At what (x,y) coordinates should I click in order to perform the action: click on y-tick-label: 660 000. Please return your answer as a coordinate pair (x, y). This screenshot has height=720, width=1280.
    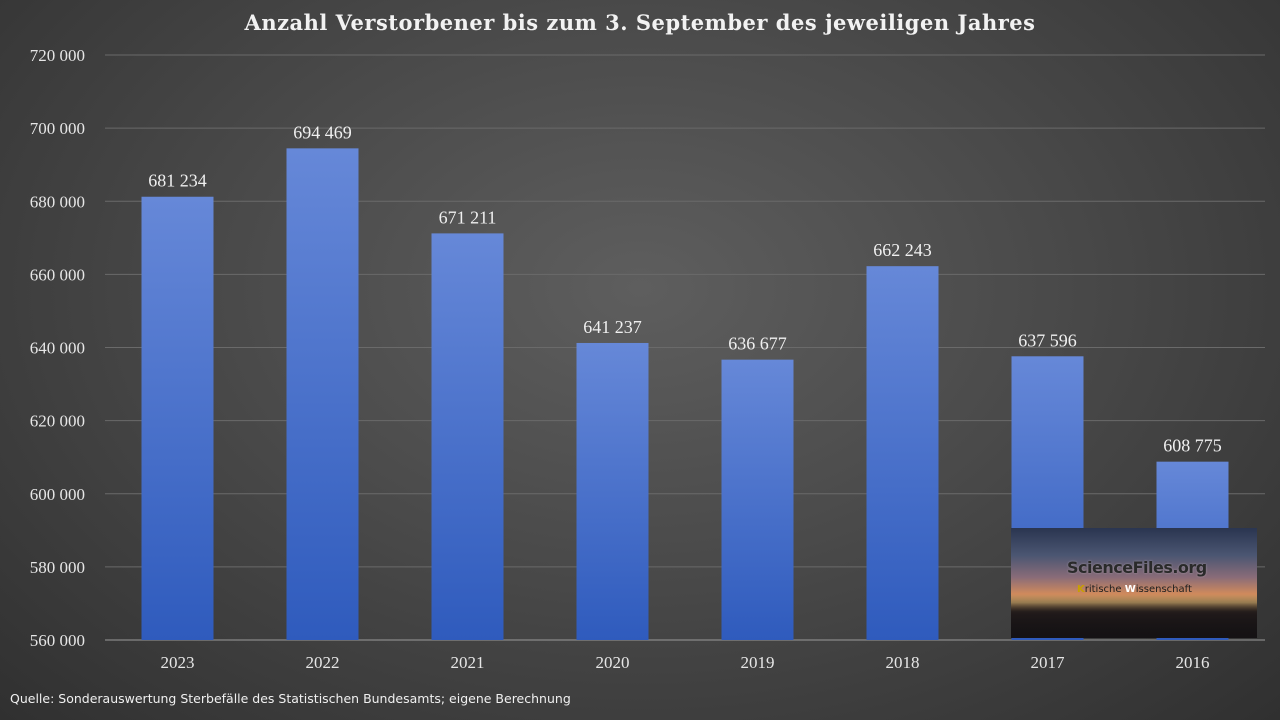
    Looking at the image, I should click on (57, 274).